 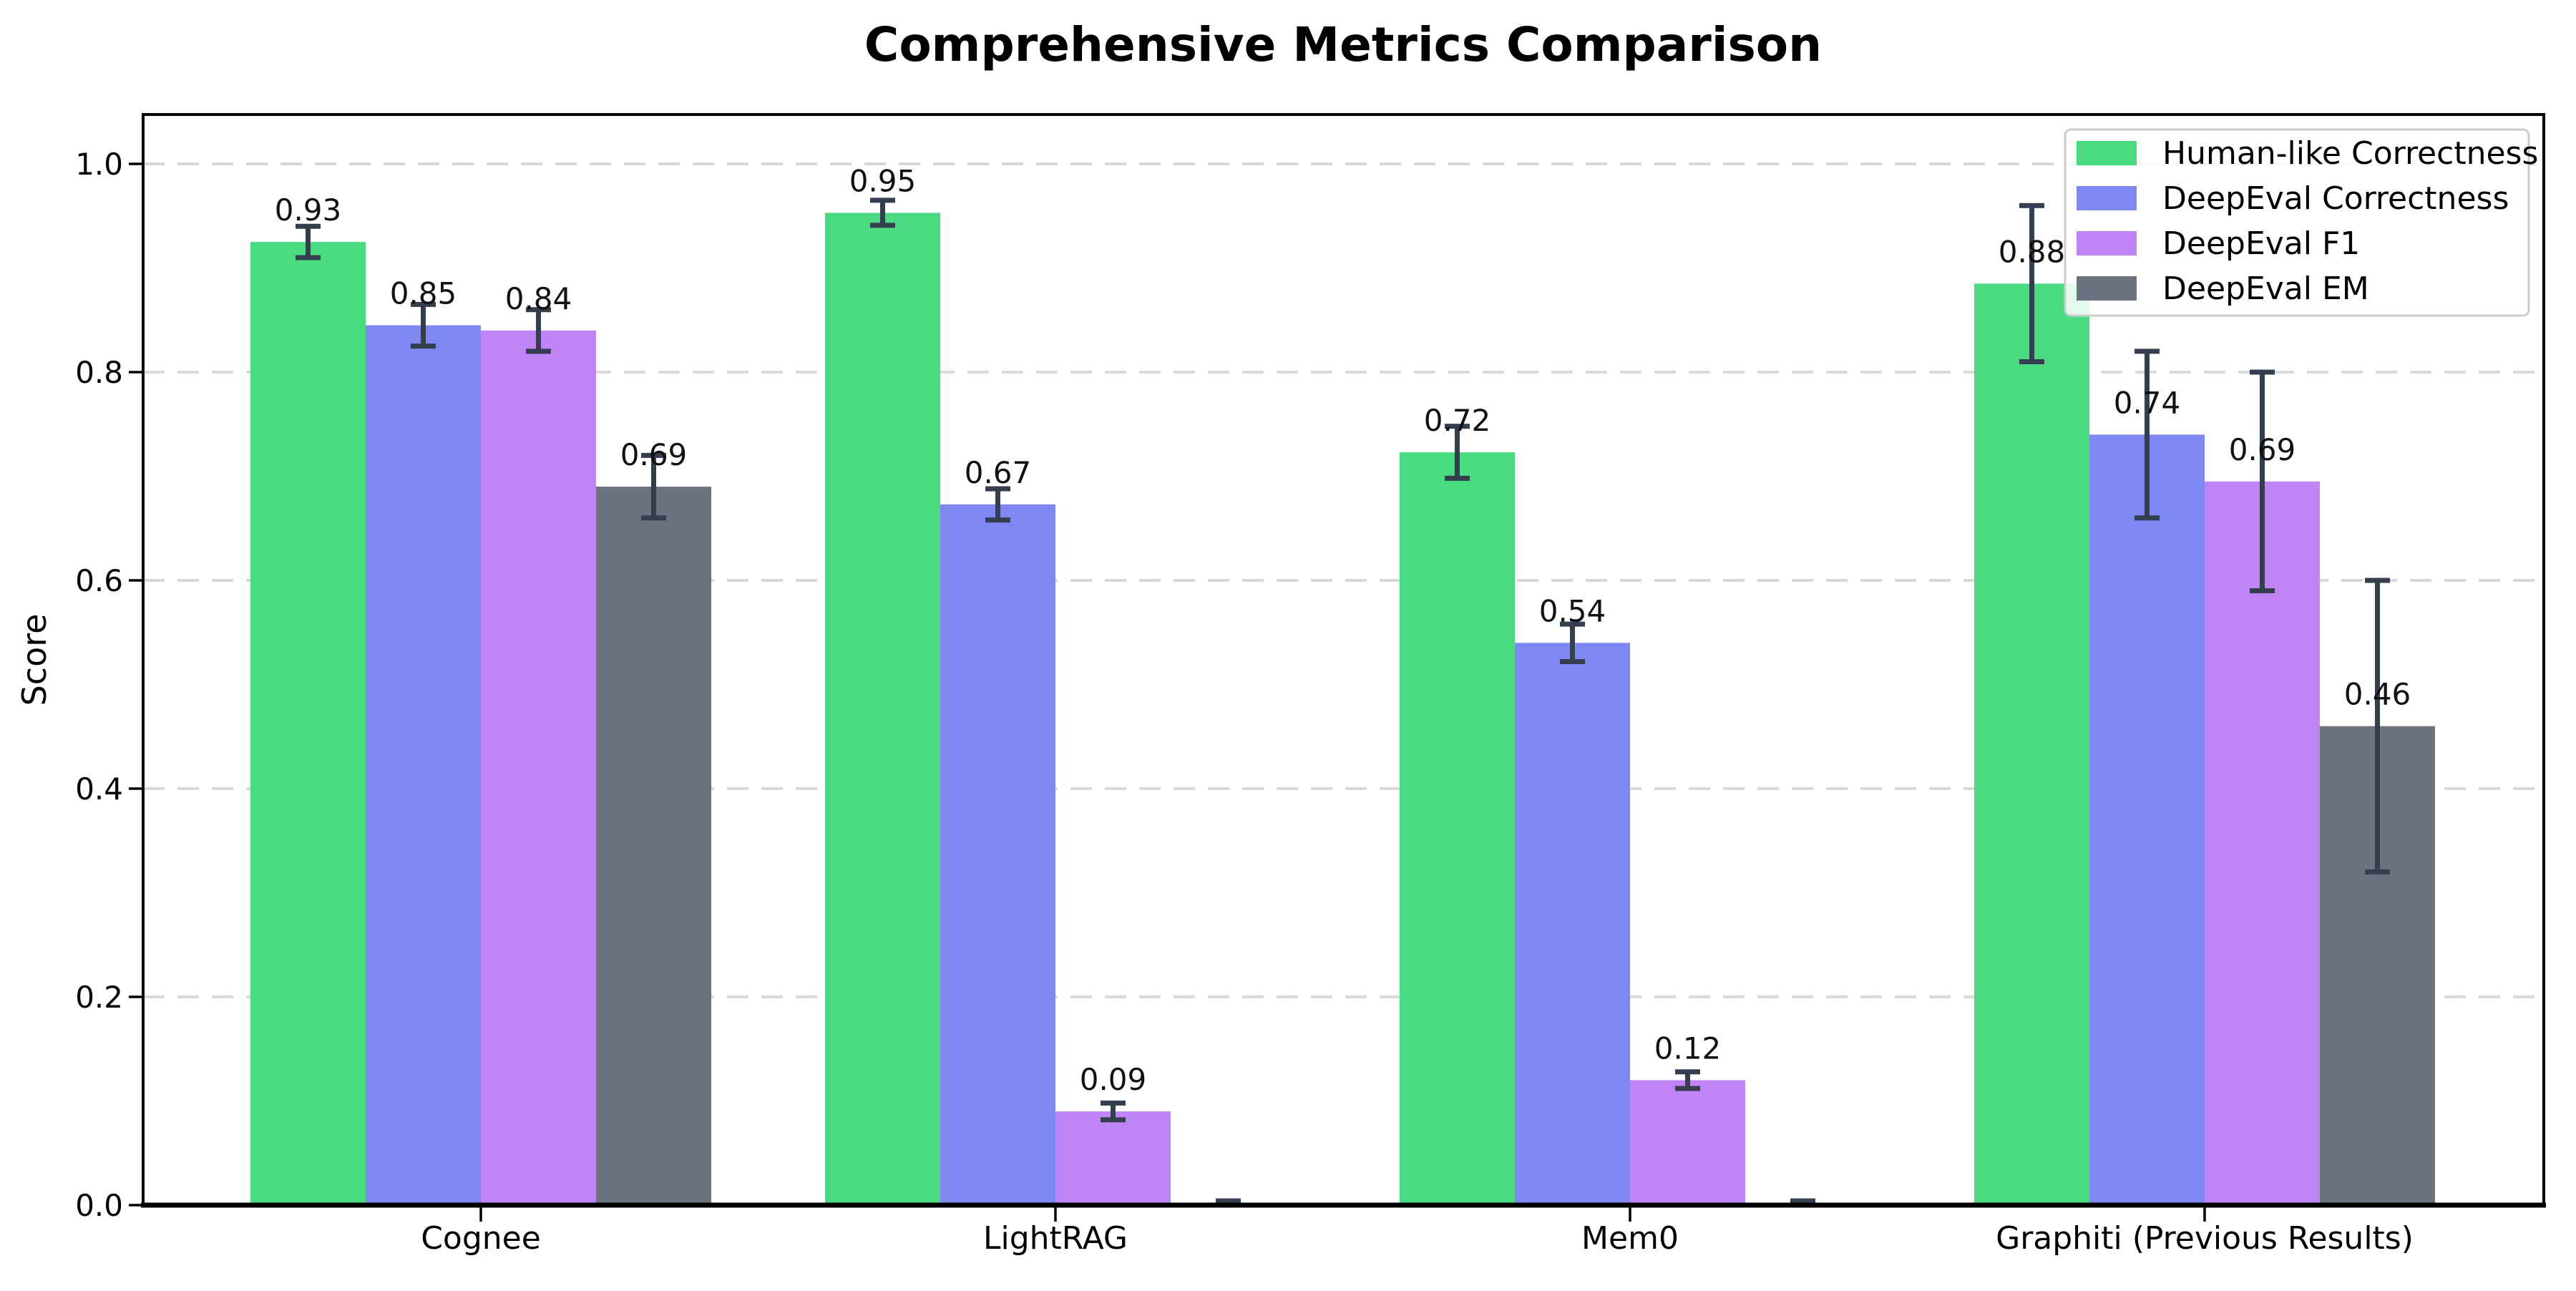 I want to click on y-tick-label: 0.6, so click(x=99, y=580).